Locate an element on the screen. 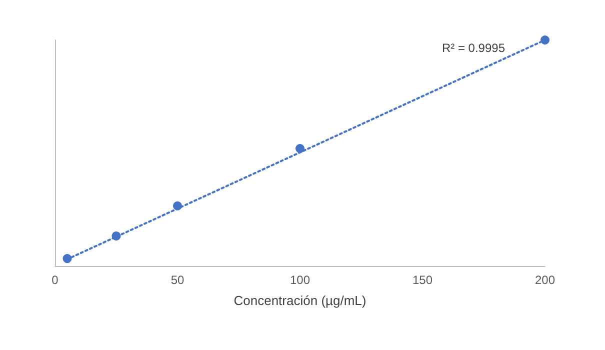  x-tick-label: 200 is located at coordinates (545, 280).